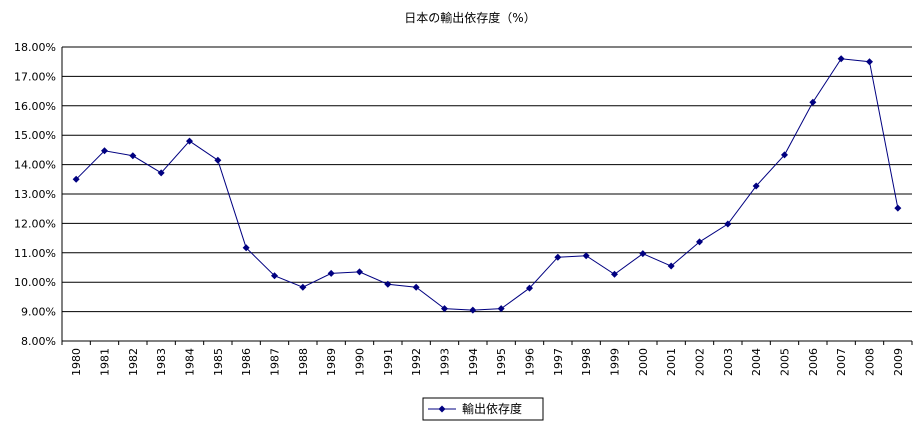 The height and width of the screenshot is (423, 915). Describe the element at coordinates (473, 362) in the screenshot. I see `x-tick-label: 1994` at that location.